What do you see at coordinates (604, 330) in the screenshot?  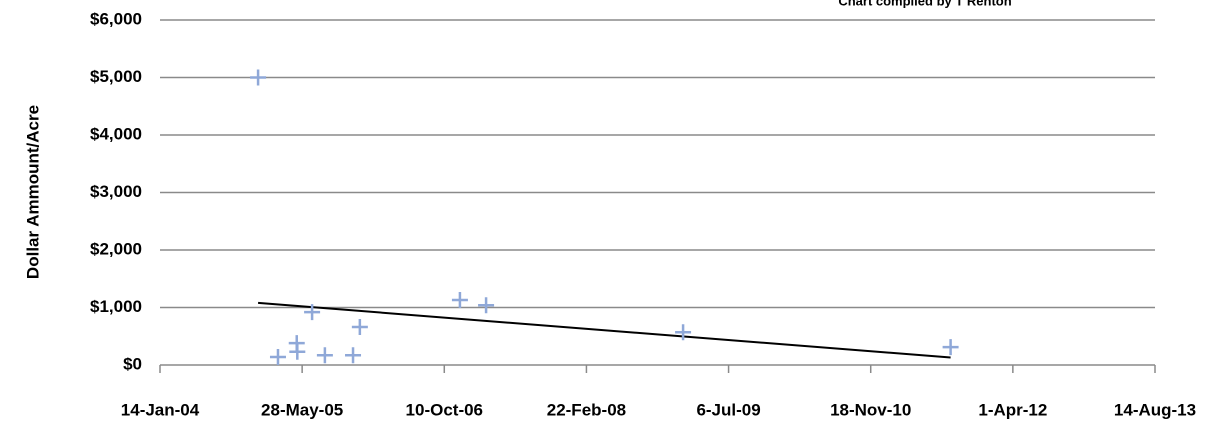 I see `trendline` at bounding box center [604, 330].